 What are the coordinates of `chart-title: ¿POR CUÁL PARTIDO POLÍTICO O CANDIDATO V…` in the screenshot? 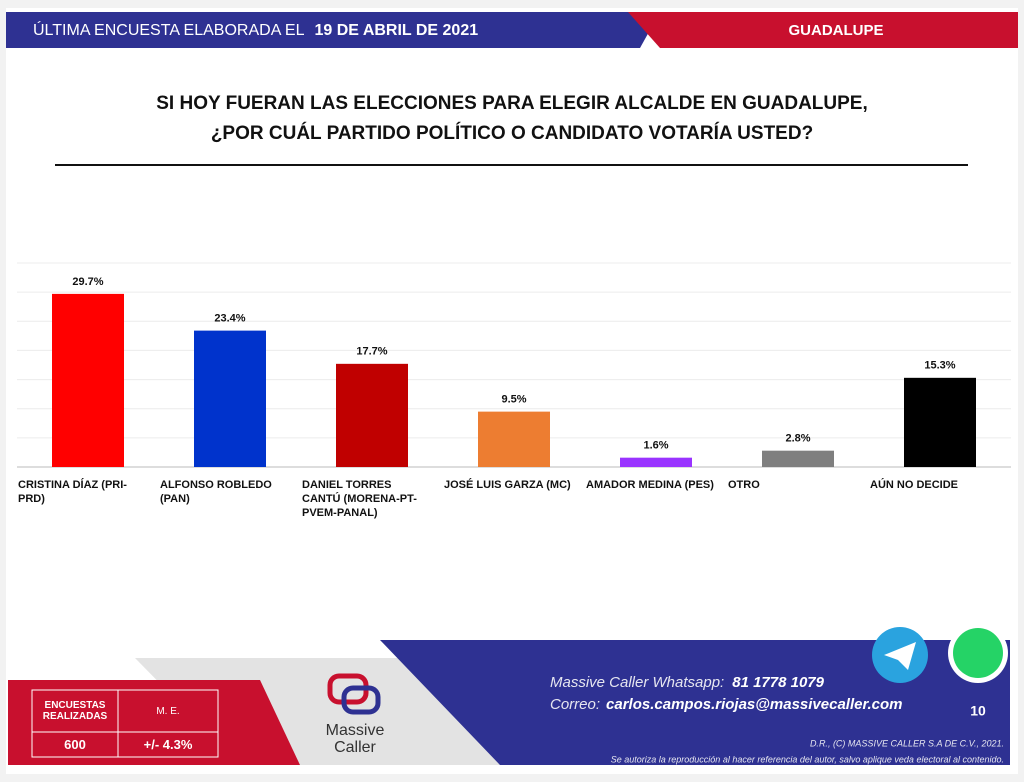 It's located at (512, 133).